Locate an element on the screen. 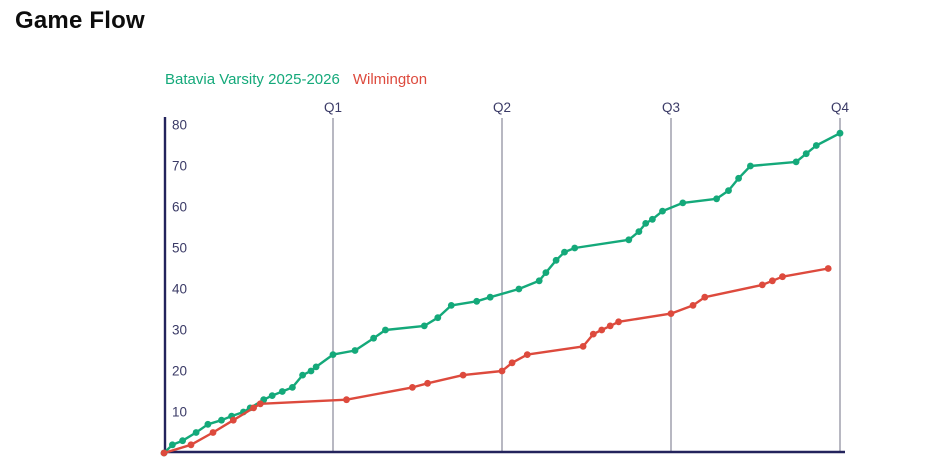 This screenshot has width=950, height=457. legend-label-wilmington: Wilmington is located at coordinates (390, 79).